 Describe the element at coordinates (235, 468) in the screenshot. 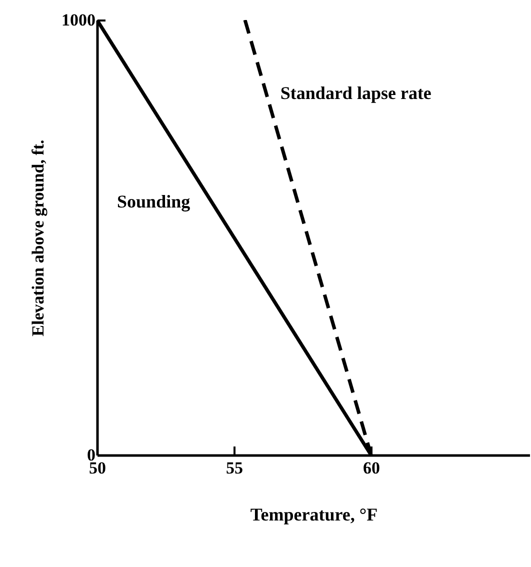

I see `x-tick-label: 55` at that location.